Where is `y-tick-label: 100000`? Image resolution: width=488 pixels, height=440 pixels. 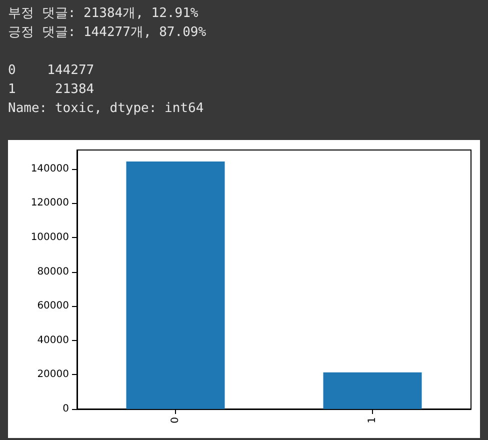 y-tick-label: 100000 is located at coordinates (49, 237).